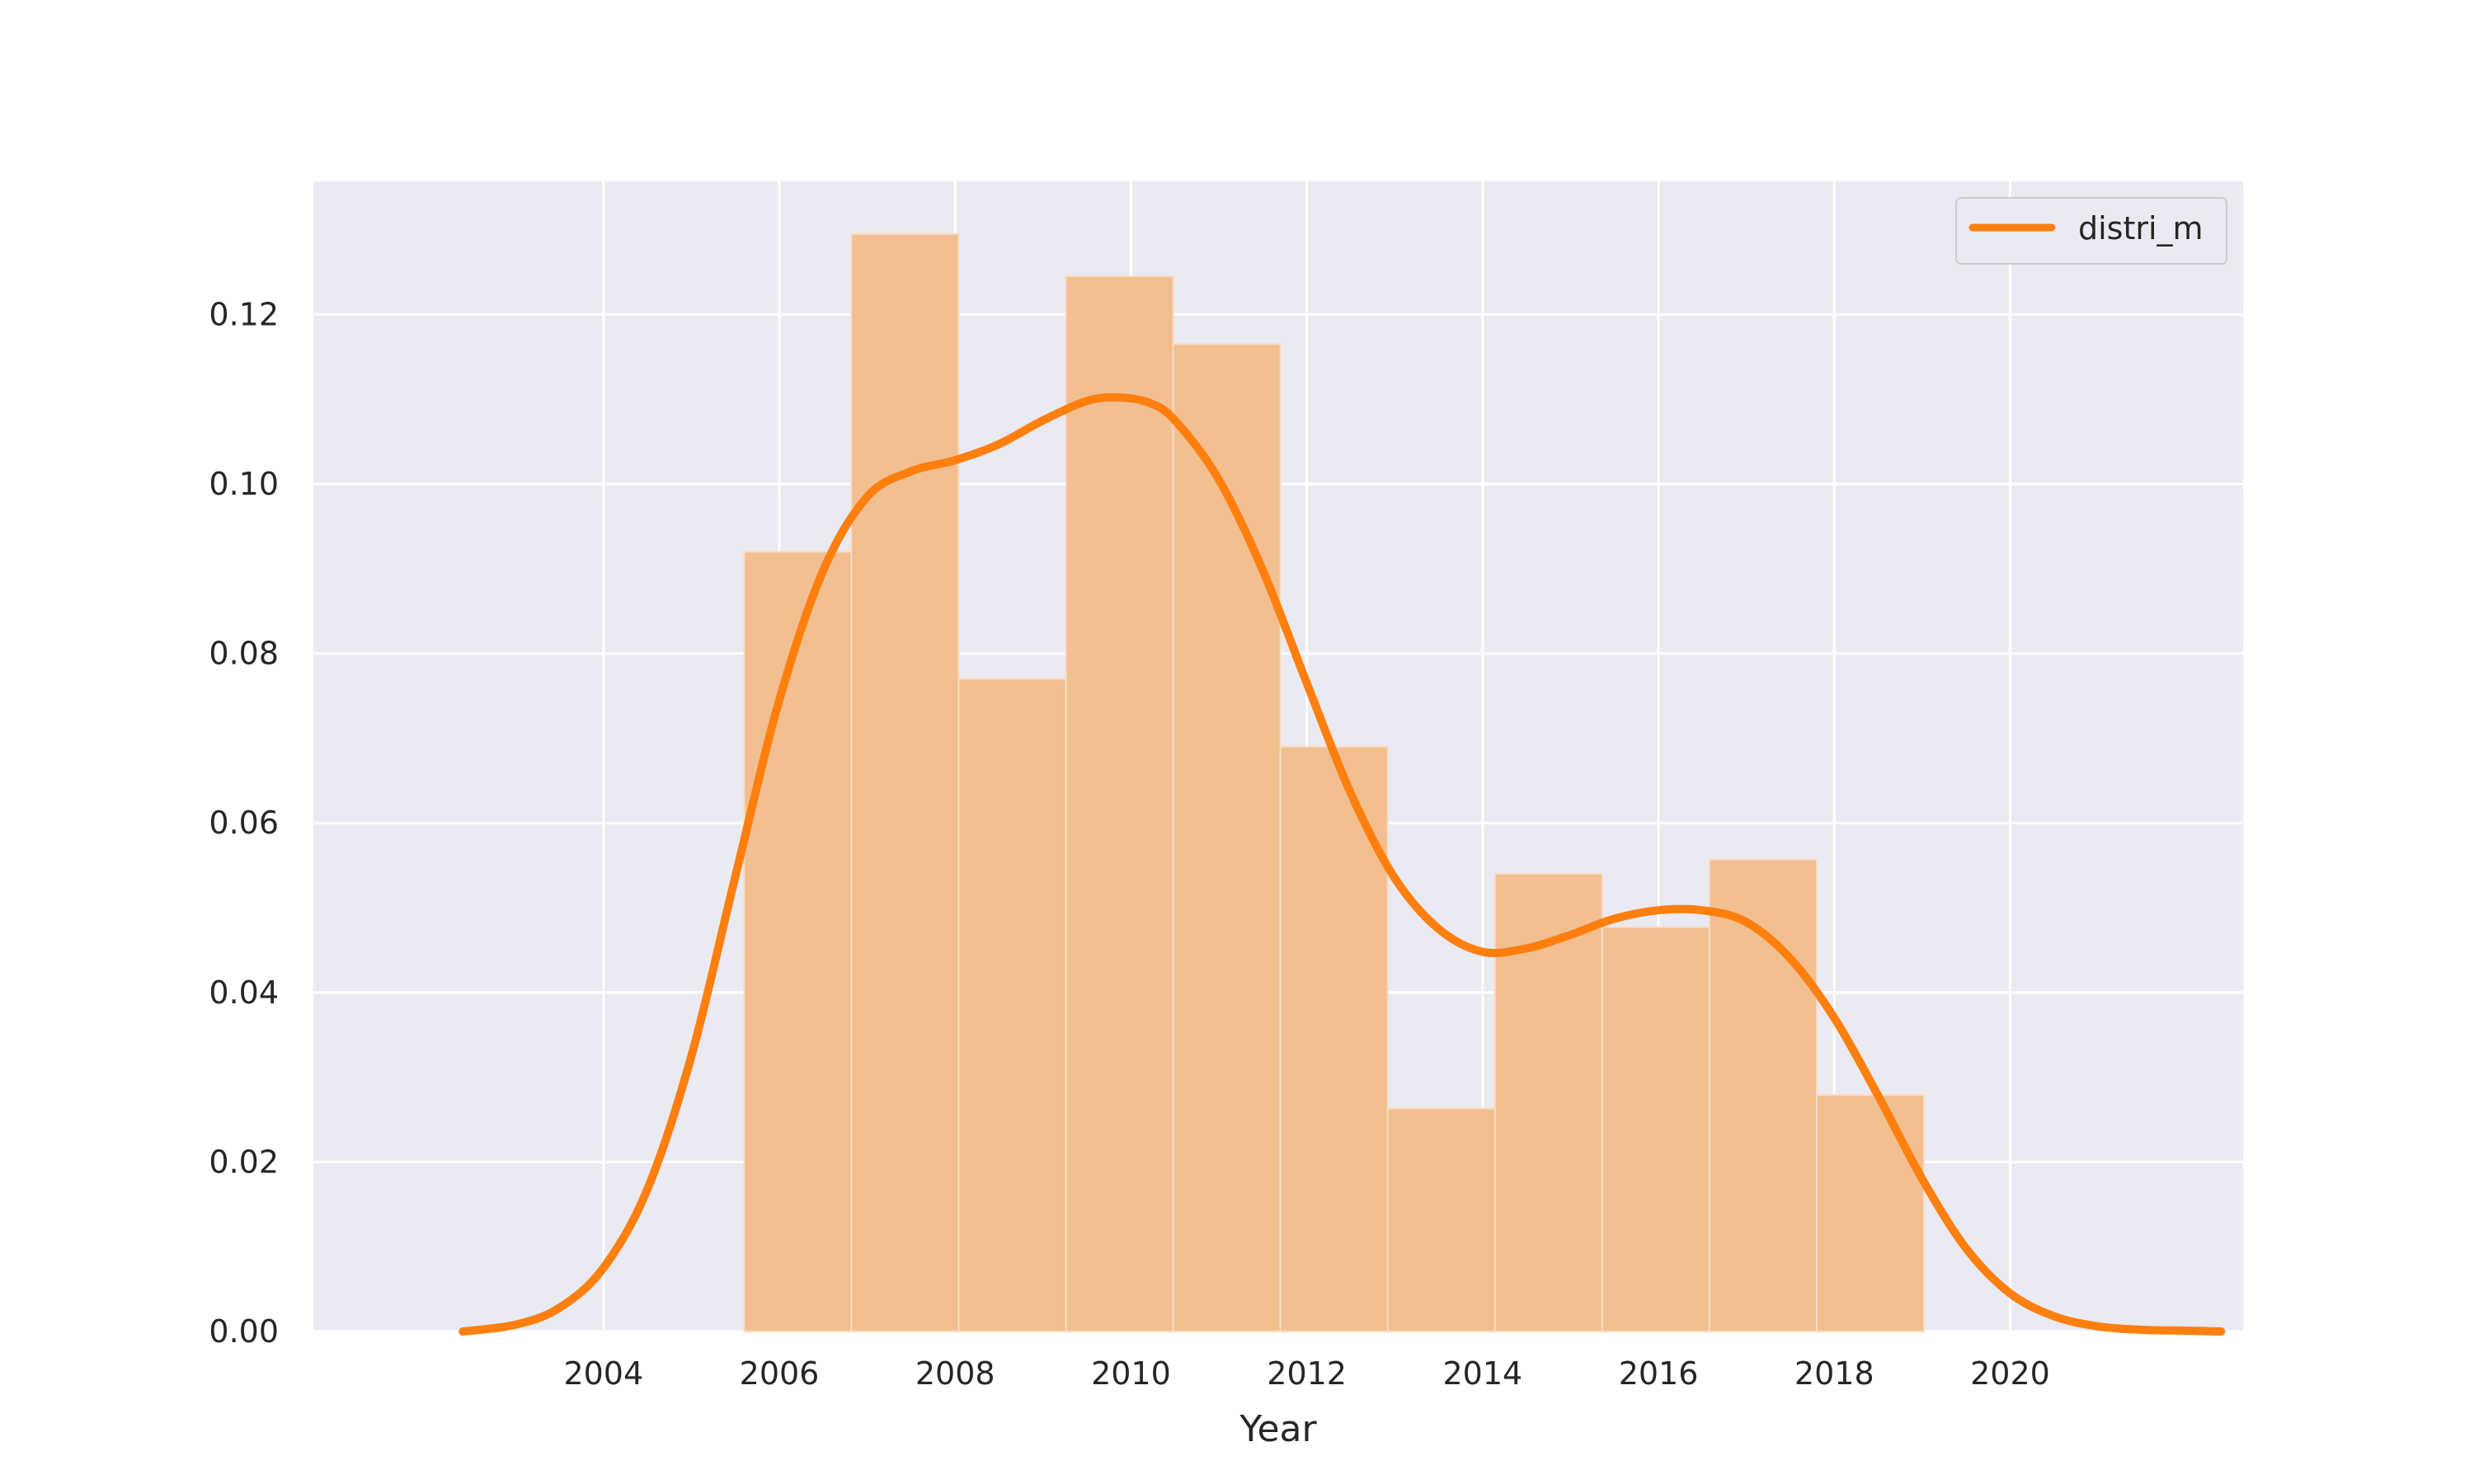 The width and height of the screenshot is (2474, 1484). What do you see at coordinates (244, 654) in the screenshot?
I see `y-tick-label: 0.08` at bounding box center [244, 654].